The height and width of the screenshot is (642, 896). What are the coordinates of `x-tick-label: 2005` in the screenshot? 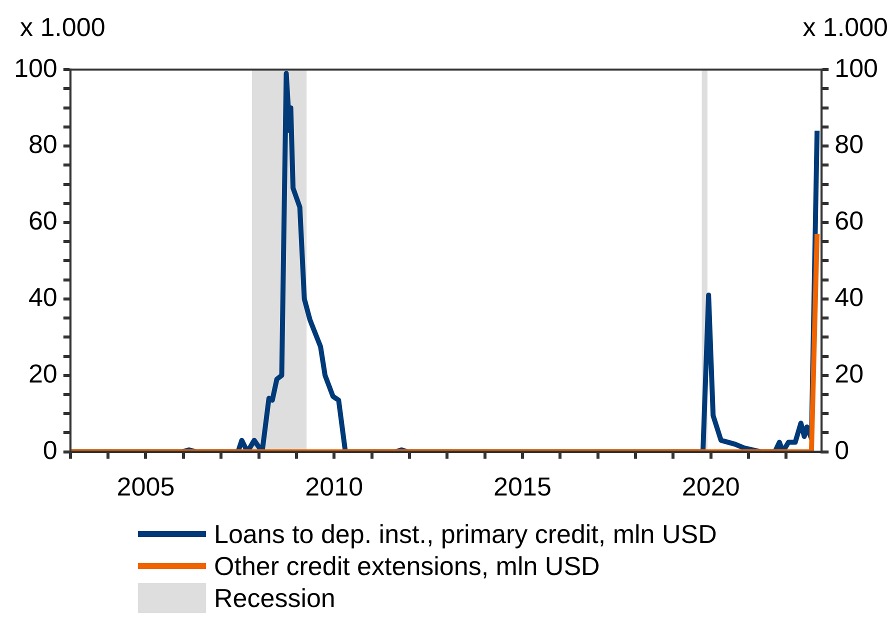 It's located at (145, 487).